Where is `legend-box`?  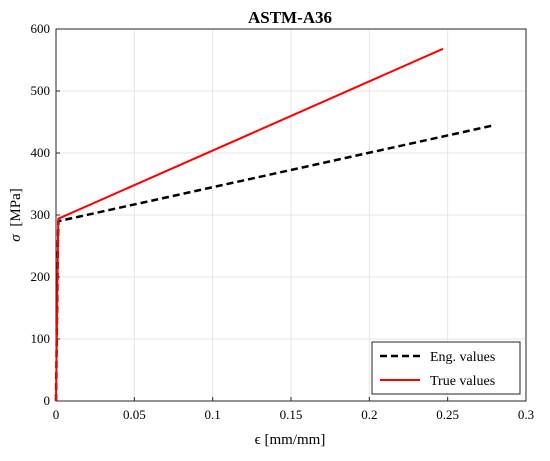 legend-box is located at coordinates (446, 368).